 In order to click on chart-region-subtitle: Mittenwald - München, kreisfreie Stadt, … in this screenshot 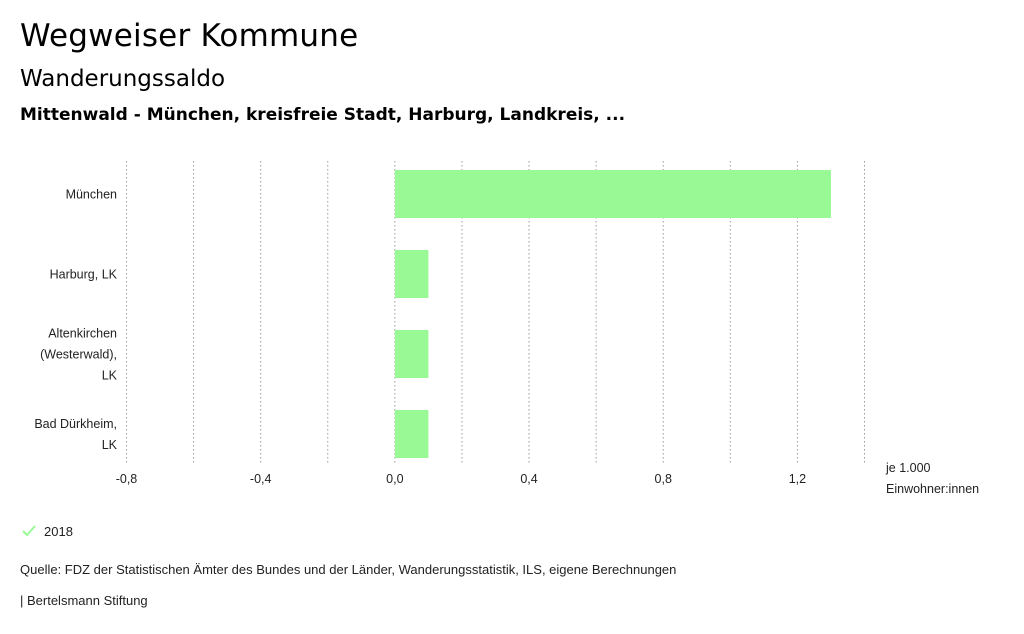, I will do `click(323, 115)`.